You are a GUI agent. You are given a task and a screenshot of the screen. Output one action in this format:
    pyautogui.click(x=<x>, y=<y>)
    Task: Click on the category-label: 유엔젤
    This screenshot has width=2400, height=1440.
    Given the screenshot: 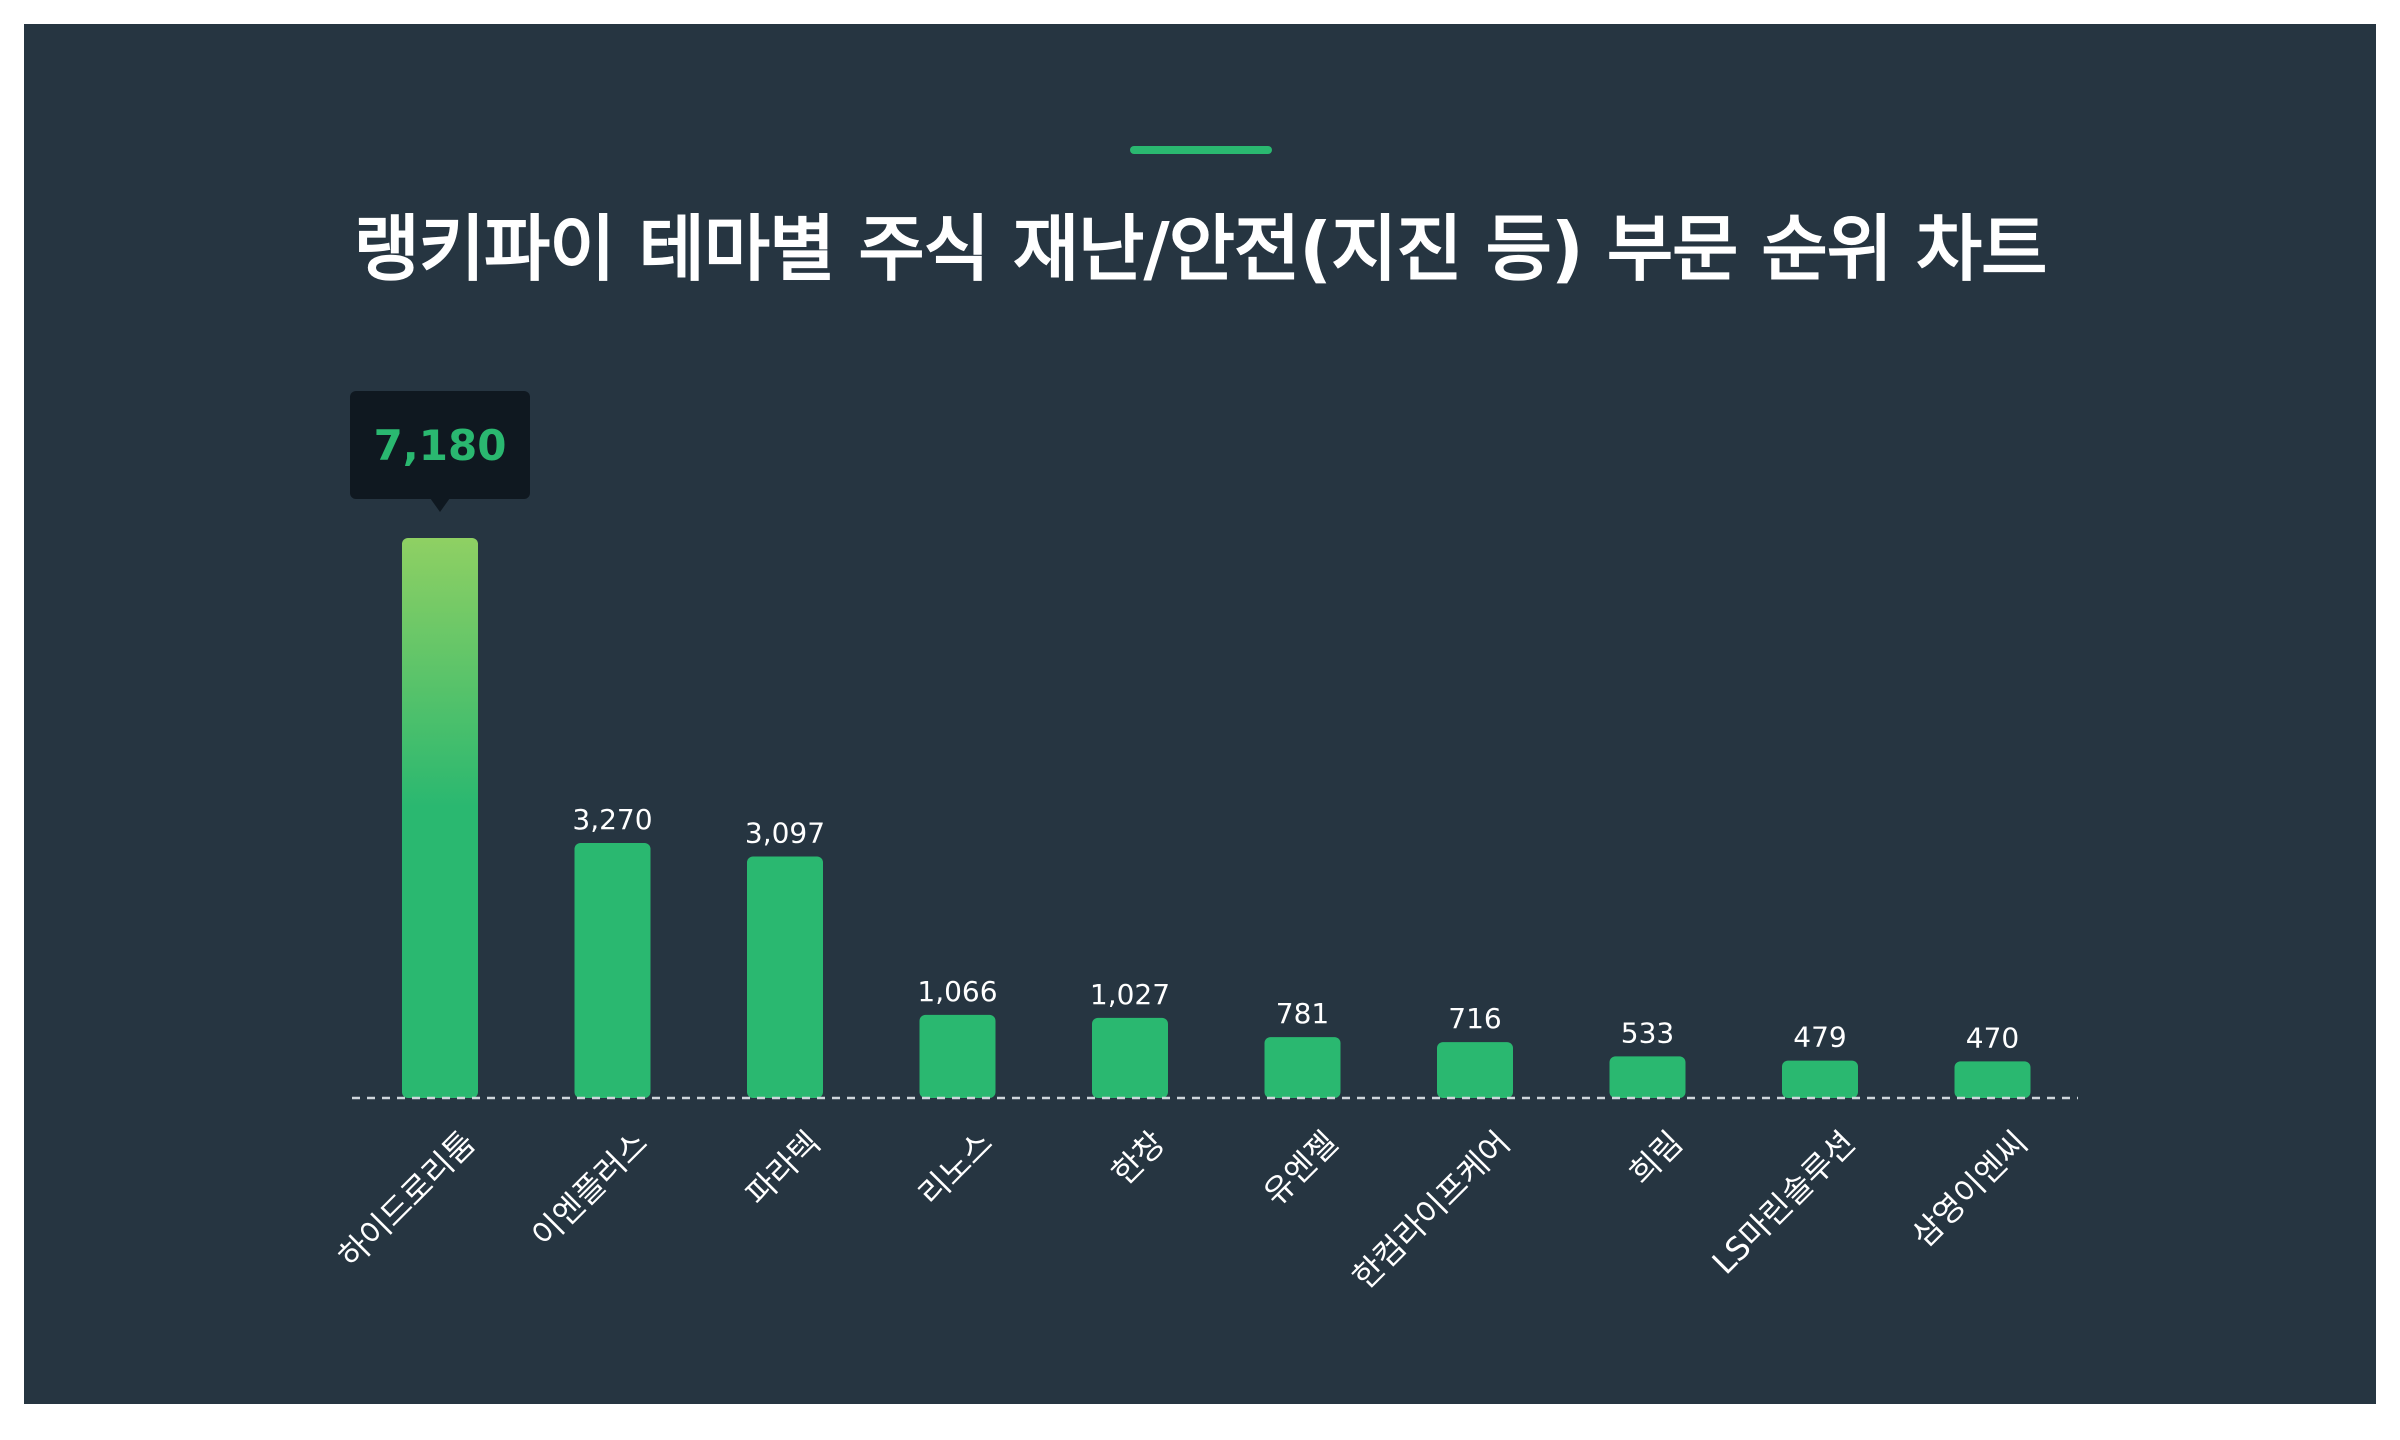 What is the action you would take?
    pyautogui.click(x=1300, y=1168)
    